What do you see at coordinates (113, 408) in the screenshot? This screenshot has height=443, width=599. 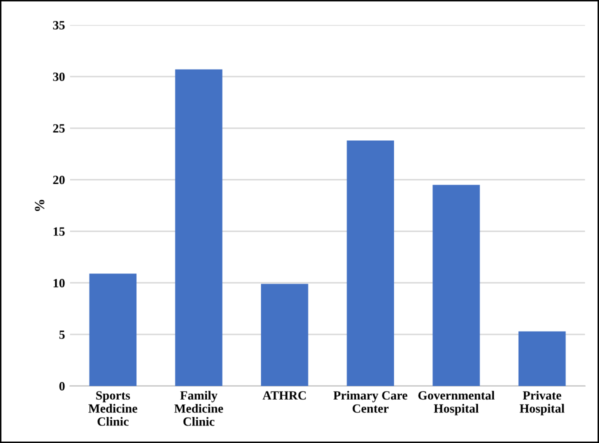 I see `x-tick-label: Sports Medicine Clinic` at bounding box center [113, 408].